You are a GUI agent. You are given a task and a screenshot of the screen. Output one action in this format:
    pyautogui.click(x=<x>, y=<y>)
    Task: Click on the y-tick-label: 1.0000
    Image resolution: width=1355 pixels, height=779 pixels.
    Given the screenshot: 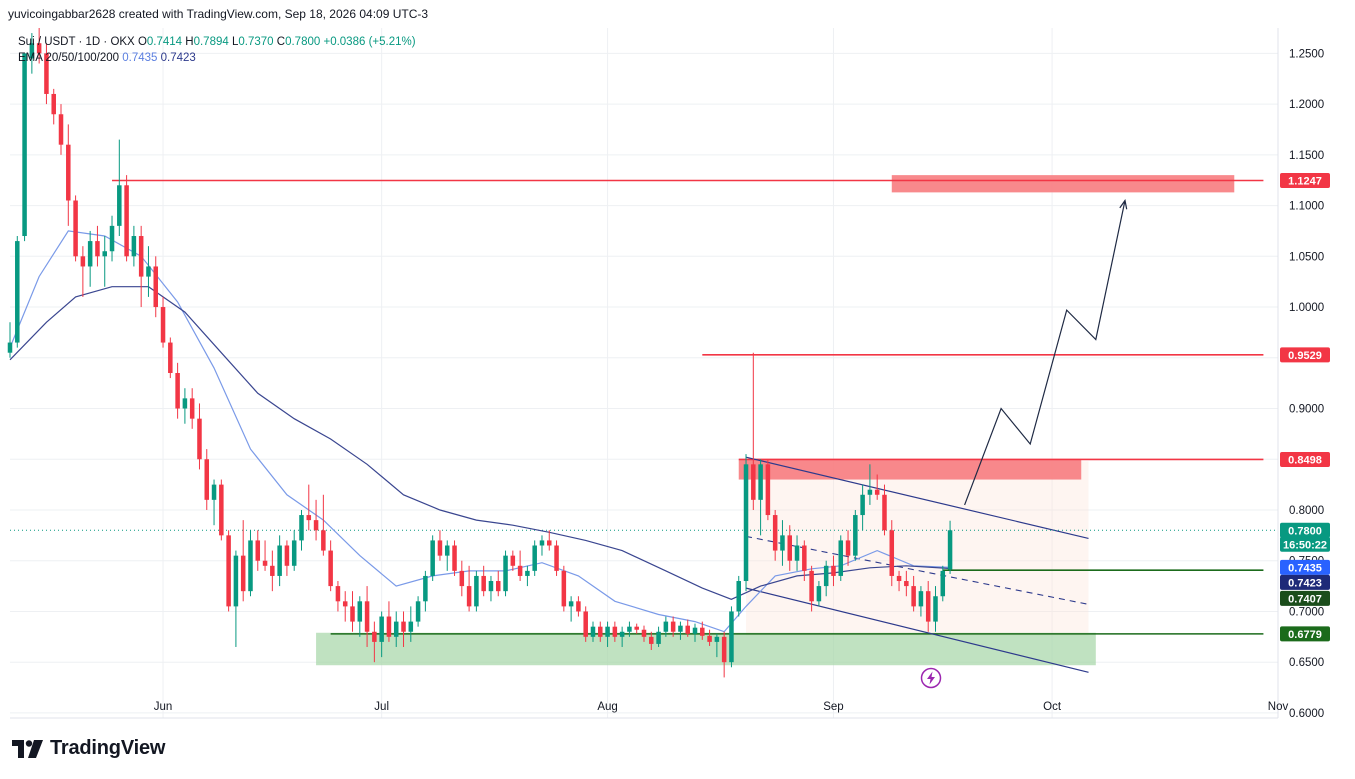 What is the action you would take?
    pyautogui.click(x=1306, y=308)
    